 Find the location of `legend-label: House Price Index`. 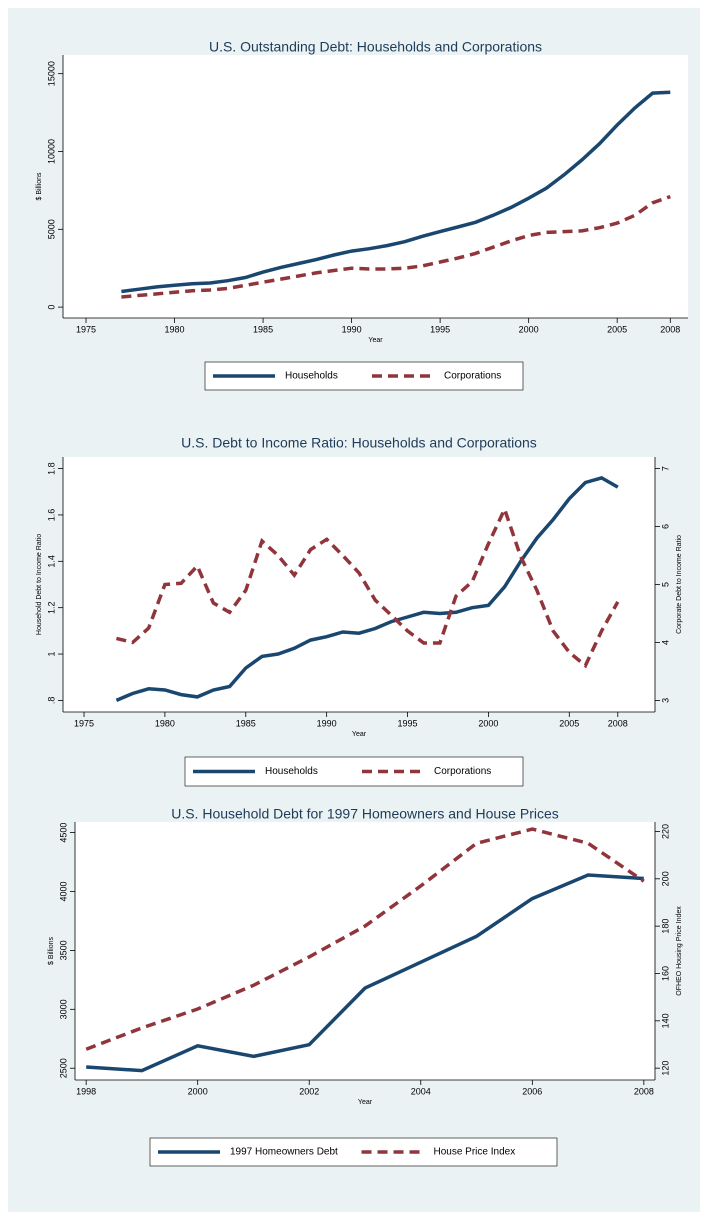

legend-label: House Price Index is located at coordinates (475, 1152).